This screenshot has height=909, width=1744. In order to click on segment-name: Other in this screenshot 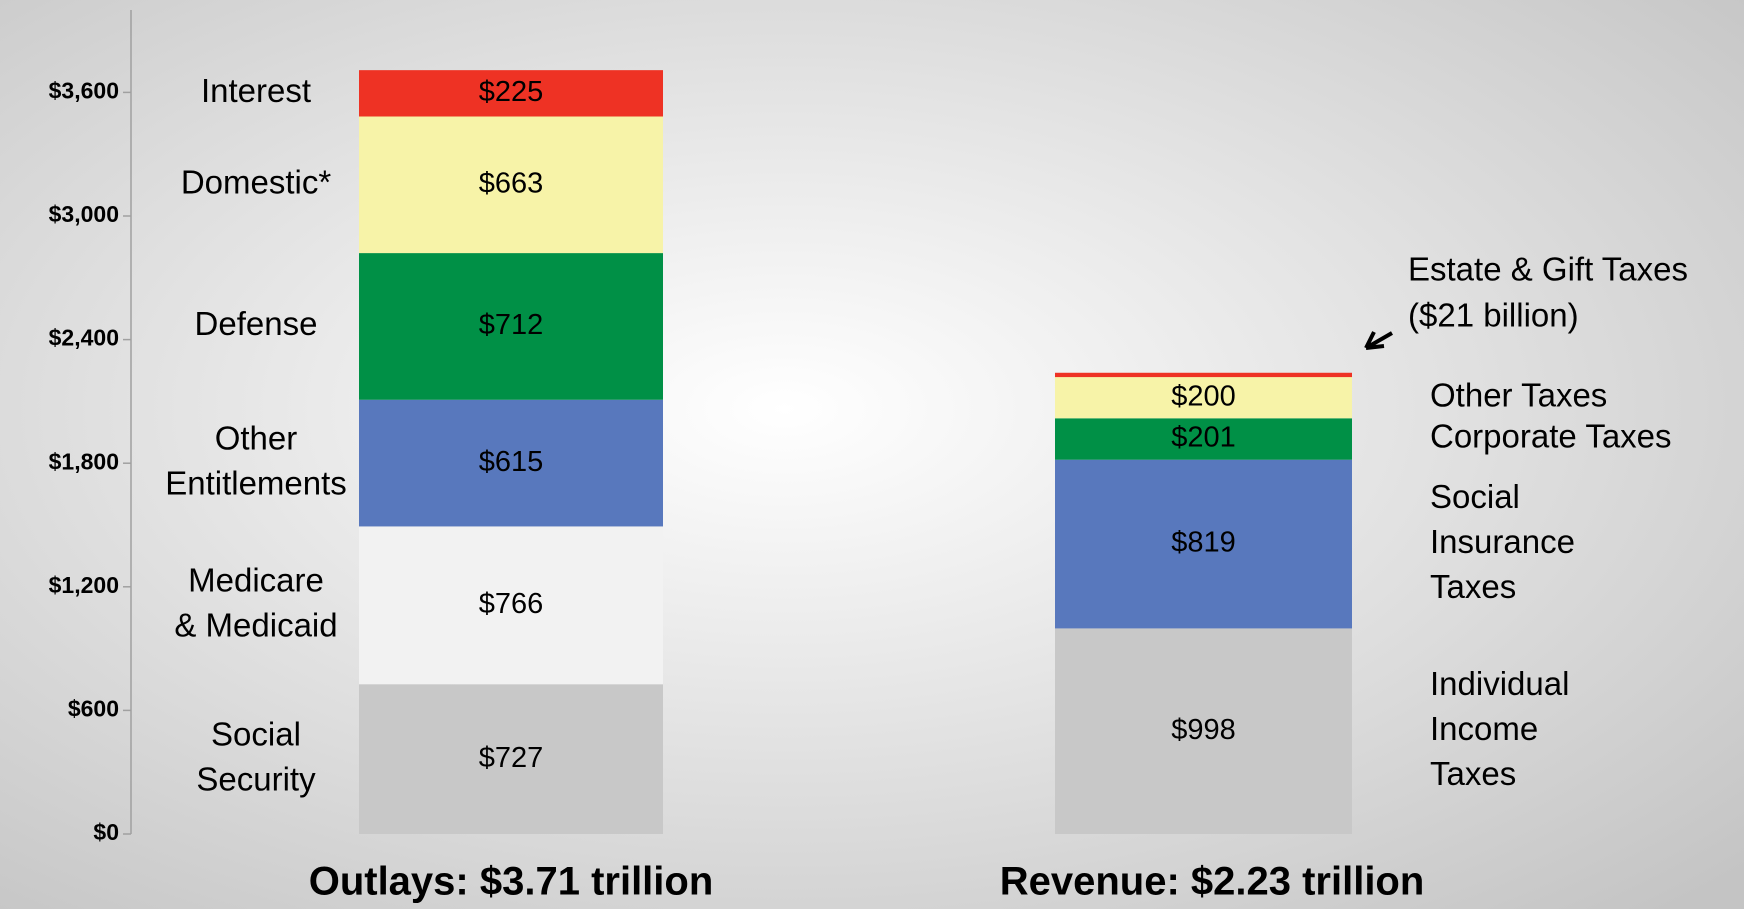, I will do `click(256, 437)`.